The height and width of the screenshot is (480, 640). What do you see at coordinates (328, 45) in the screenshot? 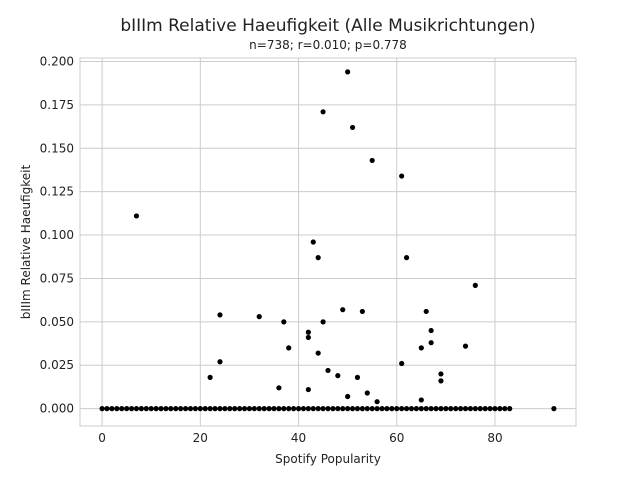
I see `chart-subtitle: n=738; r=0.010; p=0.778` at bounding box center [328, 45].